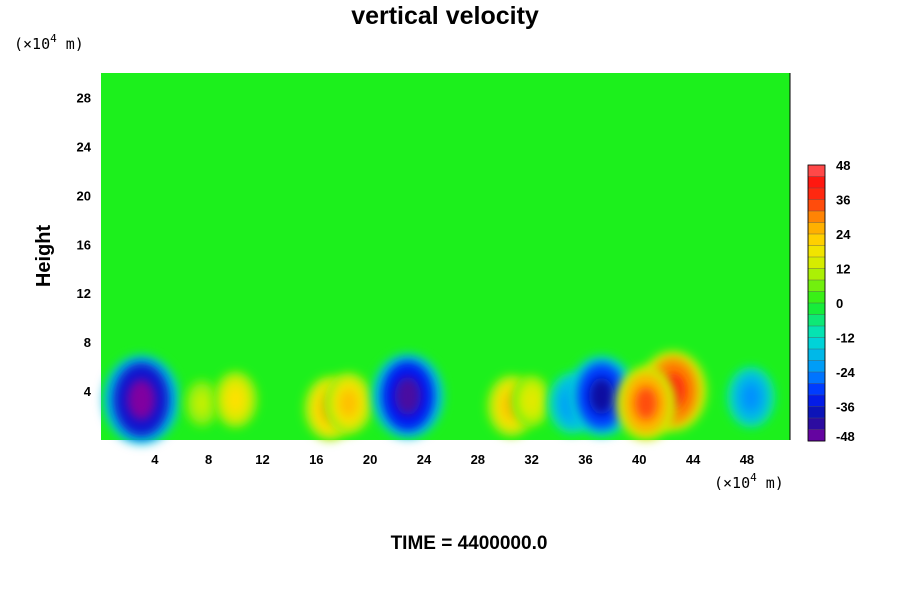 The height and width of the screenshot is (600, 900). I want to click on x-tick-label: 40, so click(639, 459).